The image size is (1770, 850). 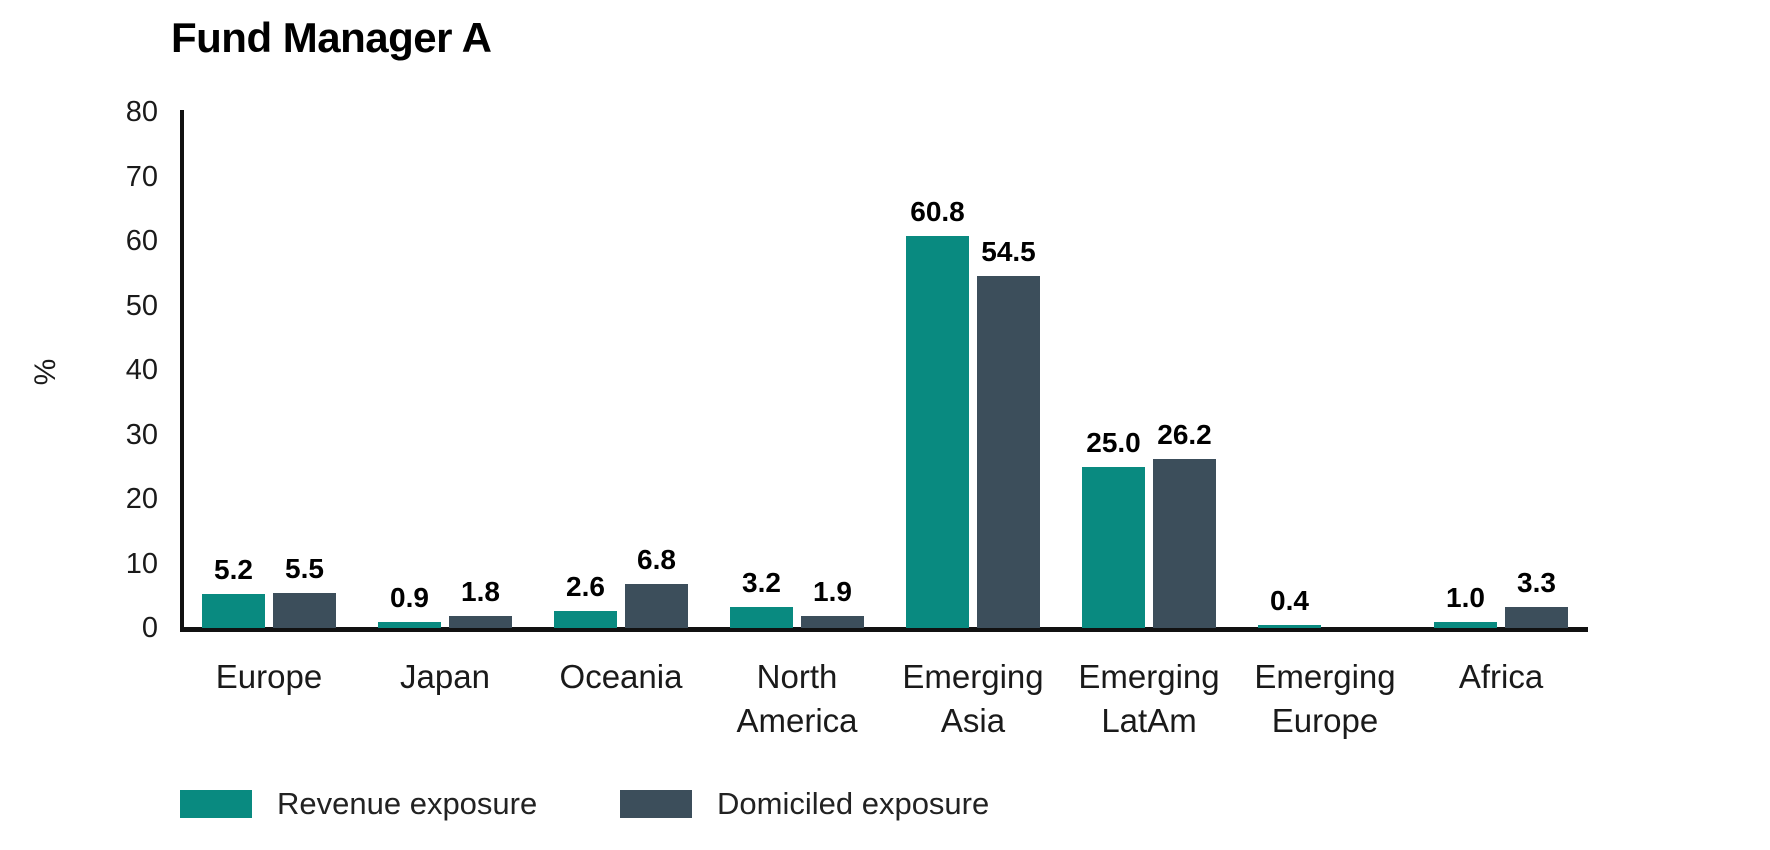 What do you see at coordinates (585, 586) in the screenshot?
I see `bar-value-label: 2.6` at bounding box center [585, 586].